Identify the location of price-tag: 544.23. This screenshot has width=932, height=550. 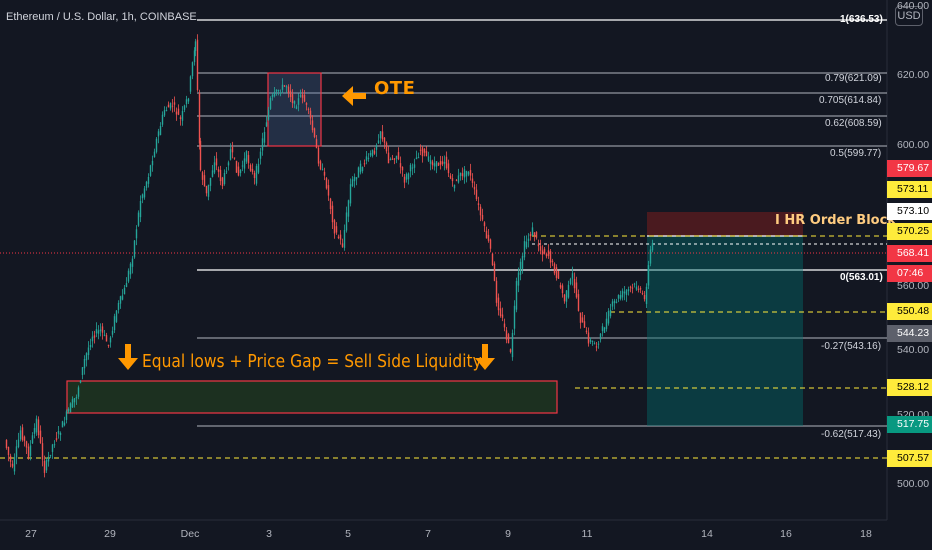
(909, 333).